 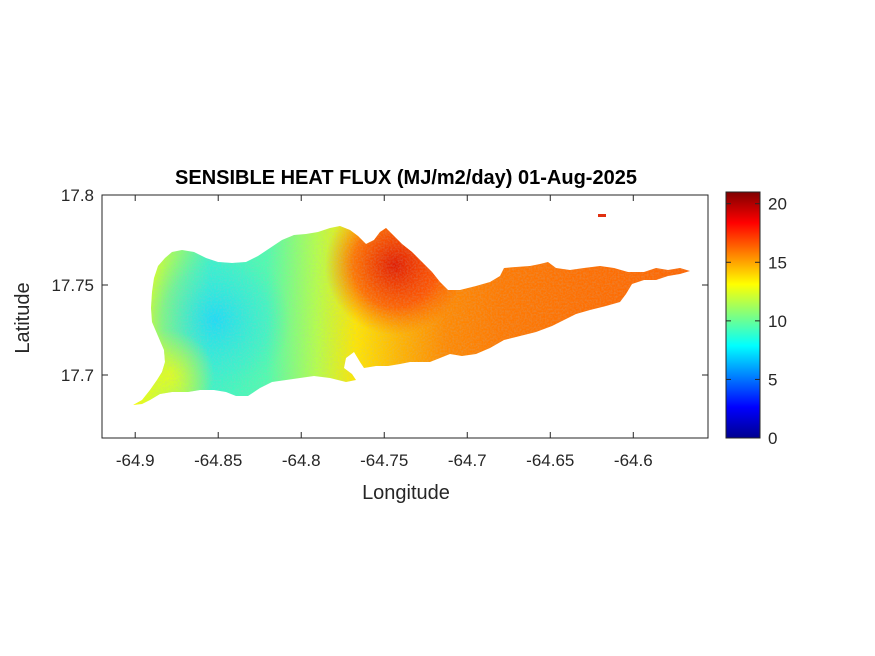 I want to click on colorbar-tick-label: 10, so click(x=777, y=321).